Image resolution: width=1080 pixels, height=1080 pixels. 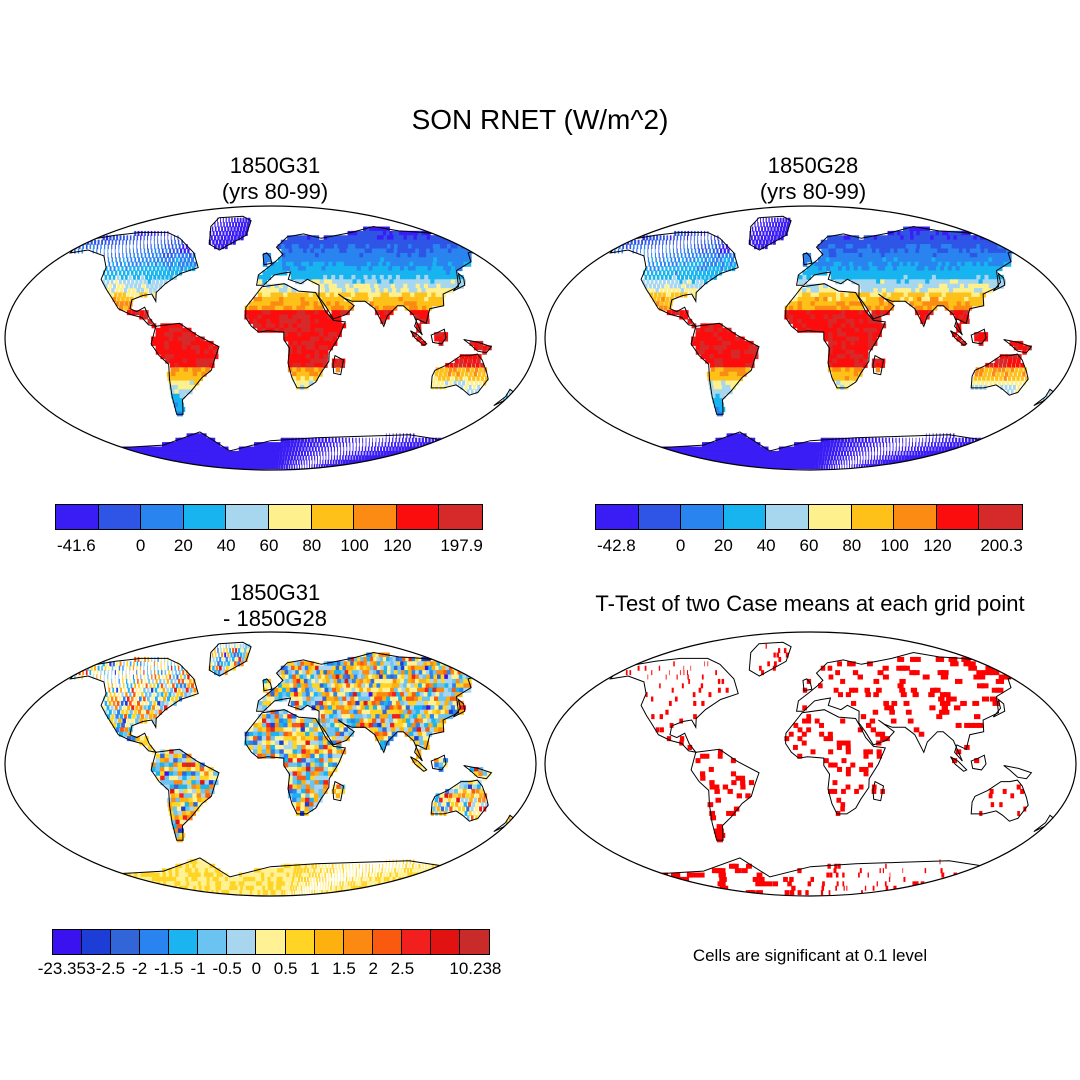 What do you see at coordinates (810, 338) in the screenshot?
I see `map-panel-g28` at bounding box center [810, 338].